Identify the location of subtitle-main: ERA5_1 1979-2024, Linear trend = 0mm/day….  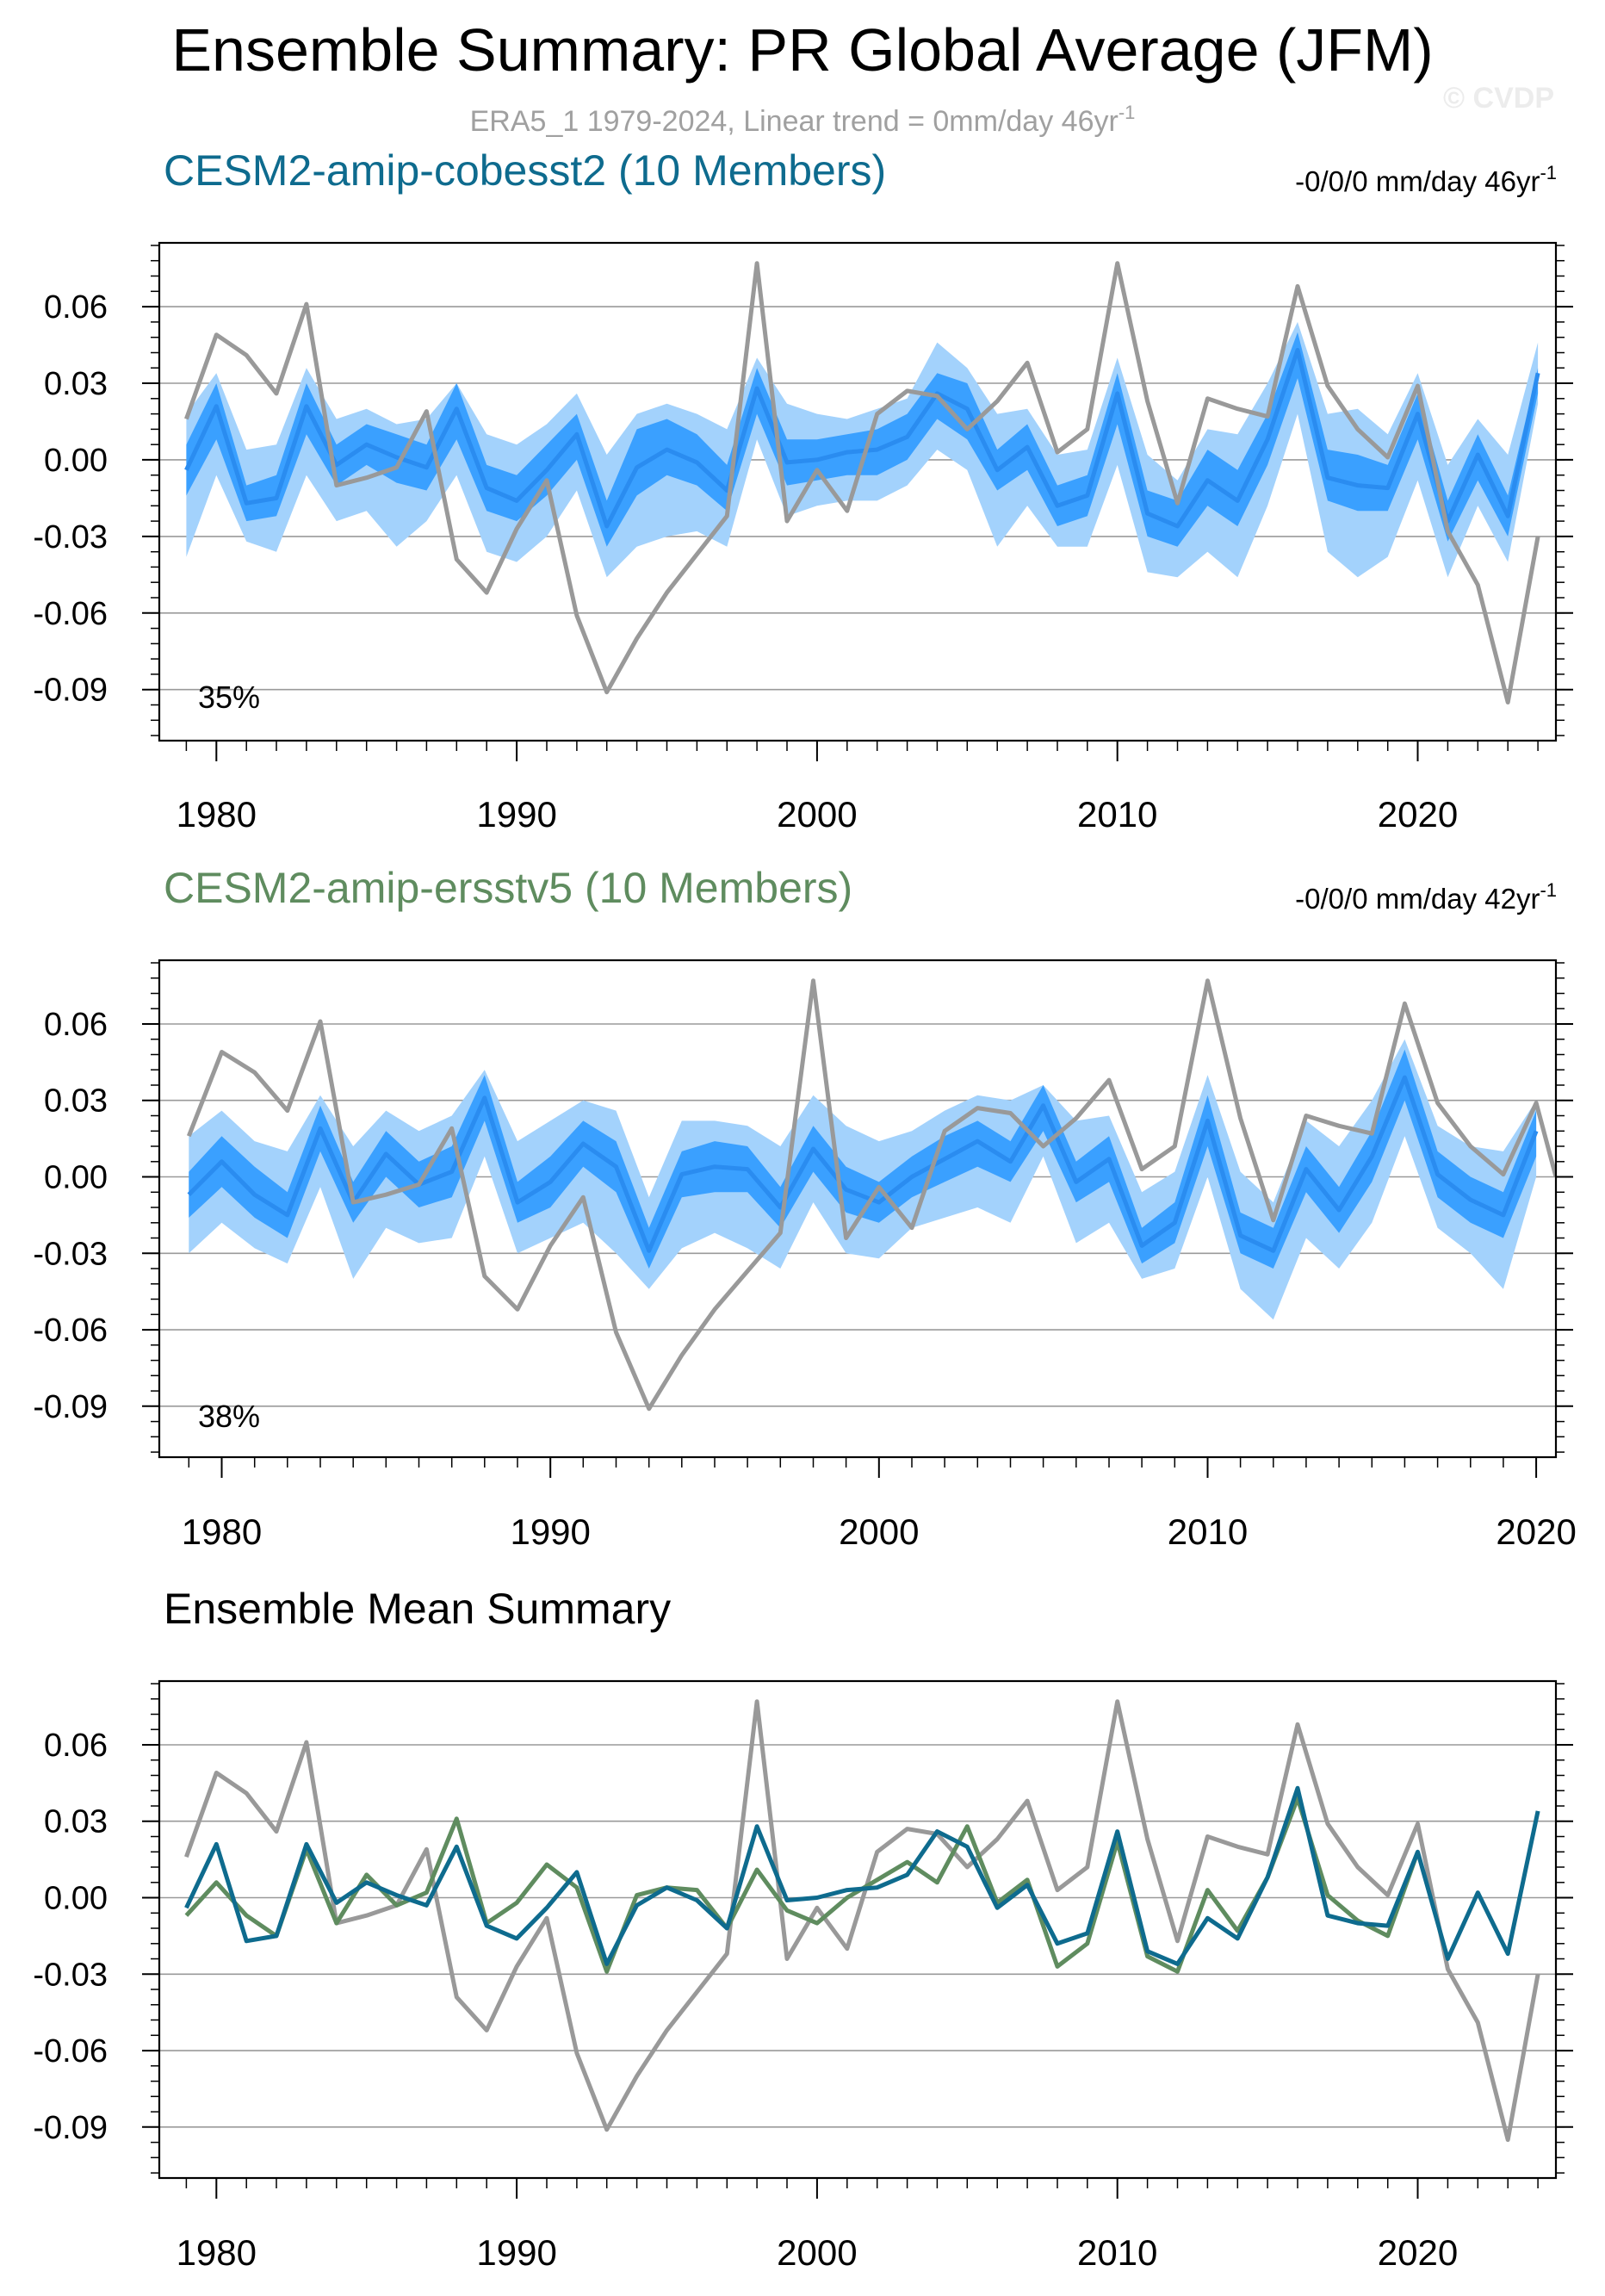
(794, 121).